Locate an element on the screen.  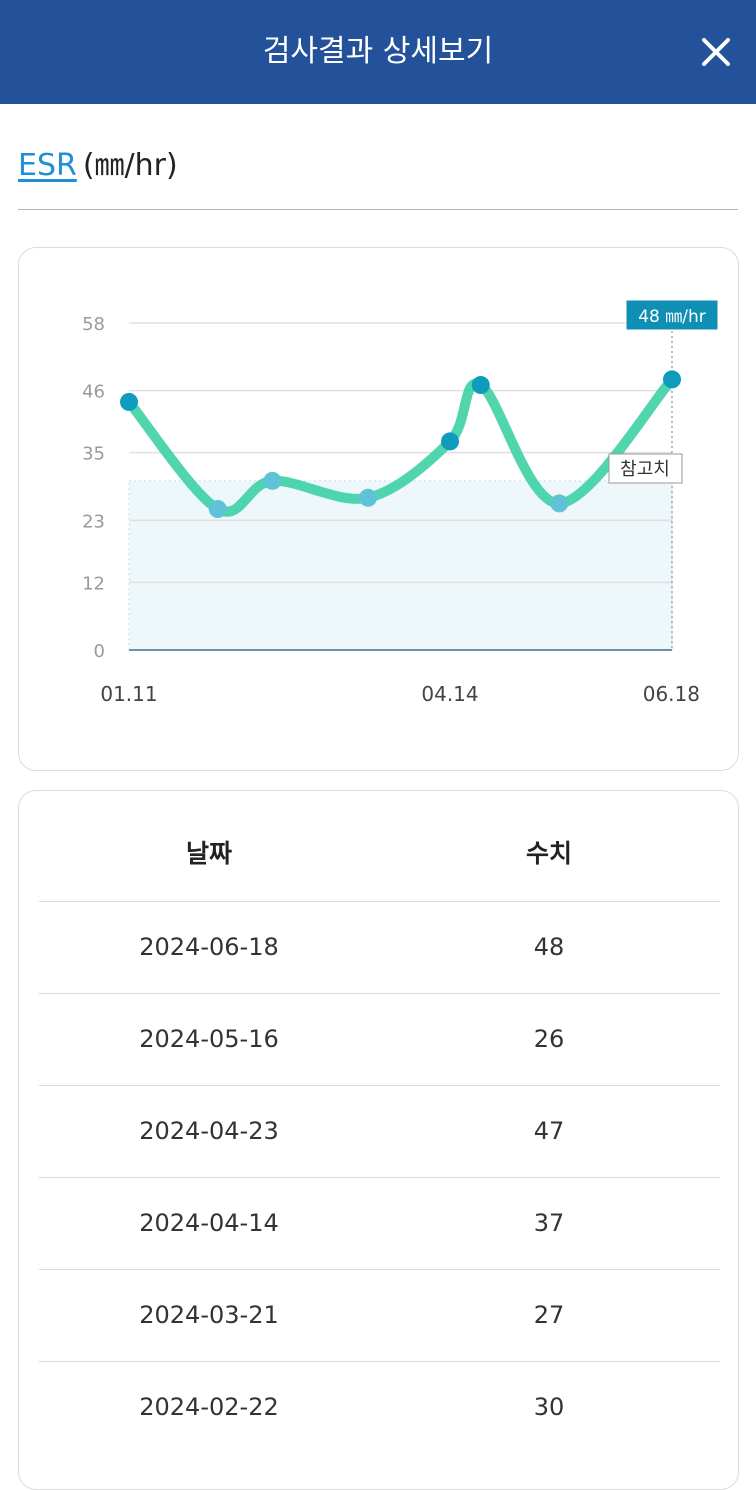
app-header: 검사결과 상세보기 is located at coordinates (378, 52).